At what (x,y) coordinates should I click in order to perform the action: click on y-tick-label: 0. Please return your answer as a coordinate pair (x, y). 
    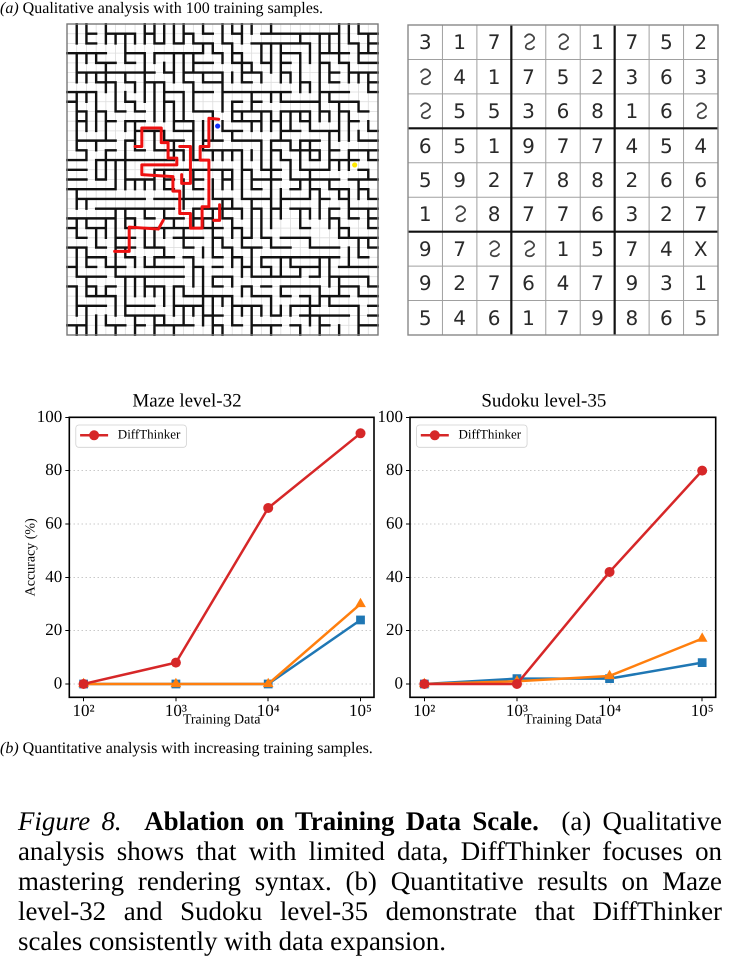
    Looking at the image, I should click on (398, 682).